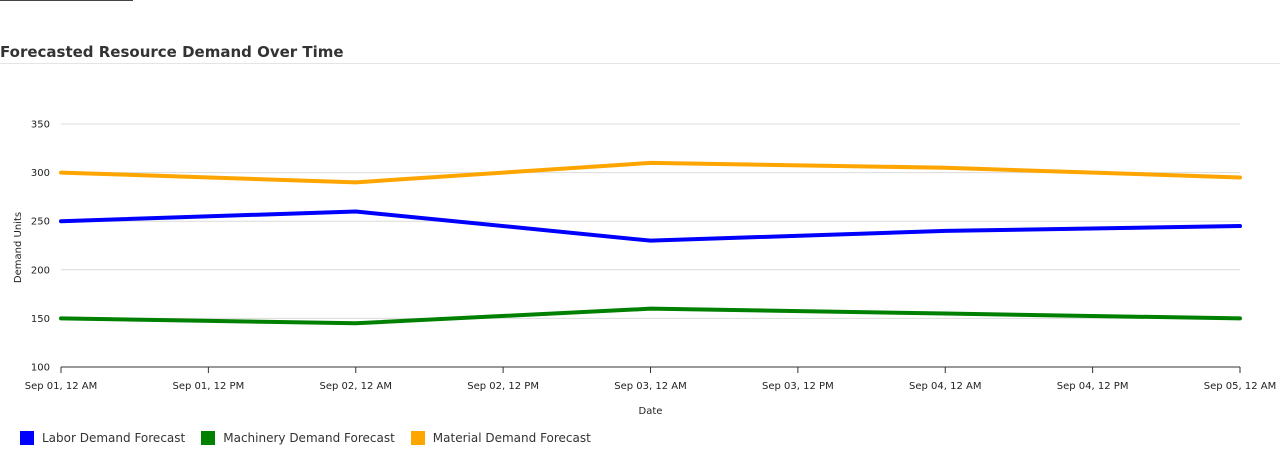 Image resolution: width=1280 pixels, height=454 pixels. What do you see at coordinates (356, 386) in the screenshot?
I see `x-tick-label: Sep 02, 12 AM` at bounding box center [356, 386].